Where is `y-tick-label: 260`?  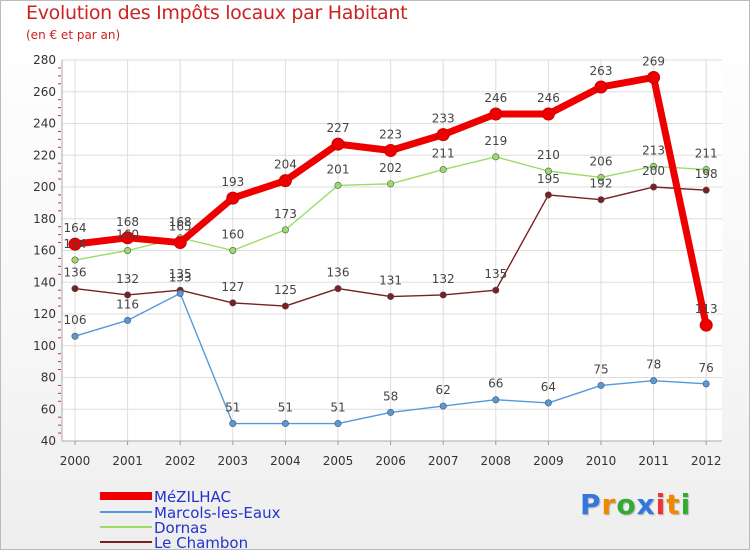 y-tick-label: 260 is located at coordinates (44, 92).